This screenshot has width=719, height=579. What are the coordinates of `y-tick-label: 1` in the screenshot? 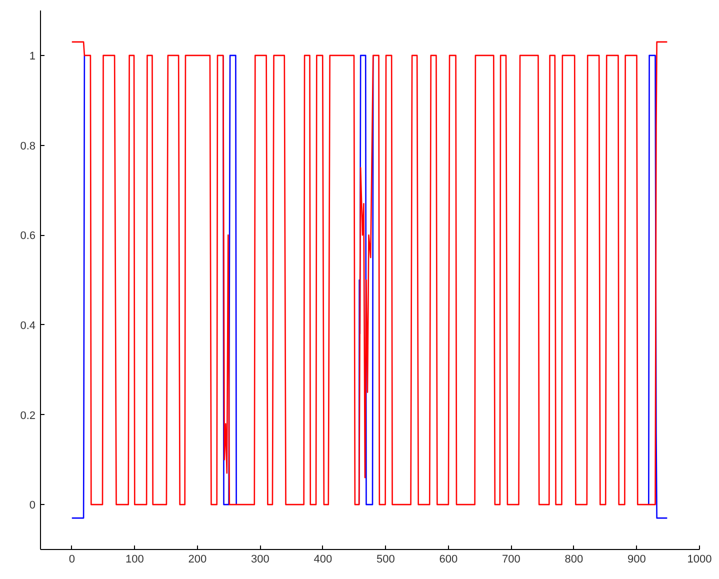 It's located at (32, 56).